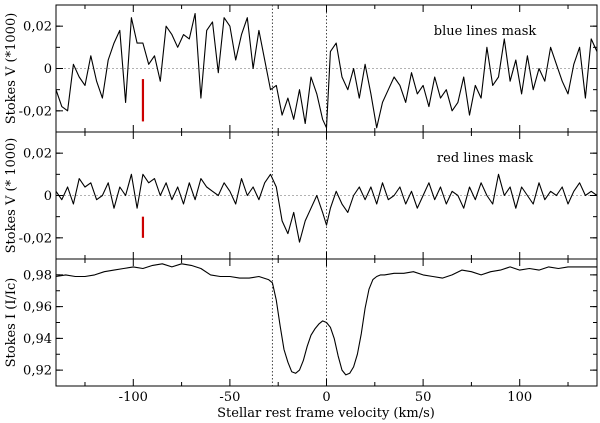 The image size is (600, 423). What do you see at coordinates (37, 275) in the screenshot?
I see `y-tick-label: 0,98` at bounding box center [37, 275].